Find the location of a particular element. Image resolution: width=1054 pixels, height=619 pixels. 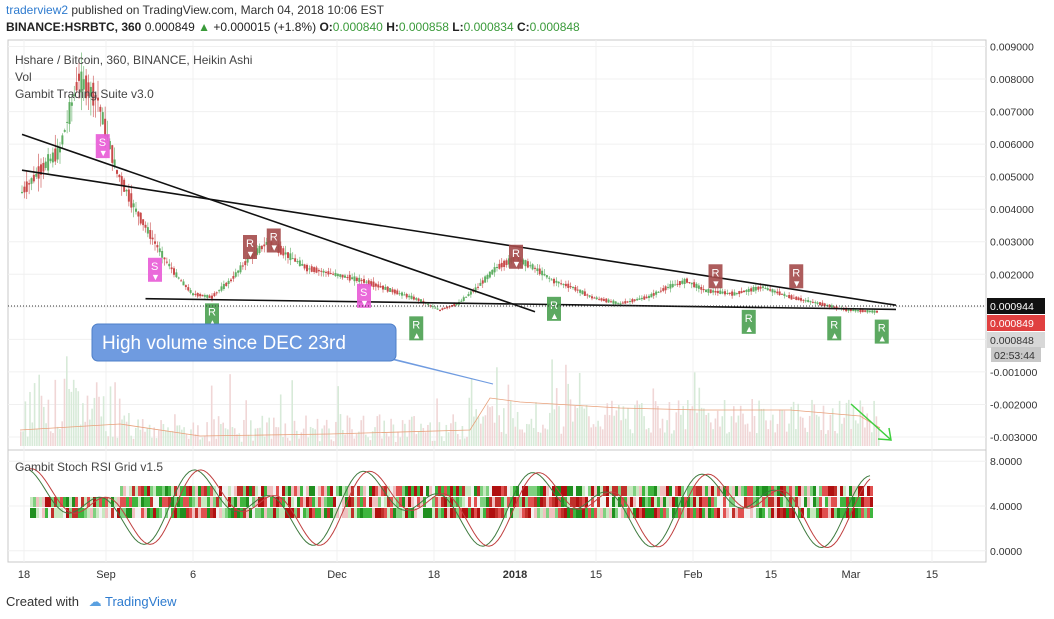

signal-label: R is located at coordinates (716, 273).